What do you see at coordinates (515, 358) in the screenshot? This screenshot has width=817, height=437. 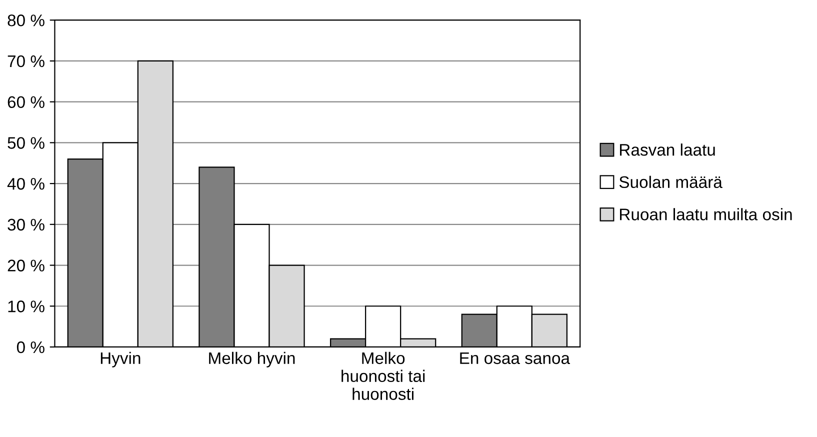 I see `x-tick-label: En osaa sanoa` at bounding box center [515, 358].